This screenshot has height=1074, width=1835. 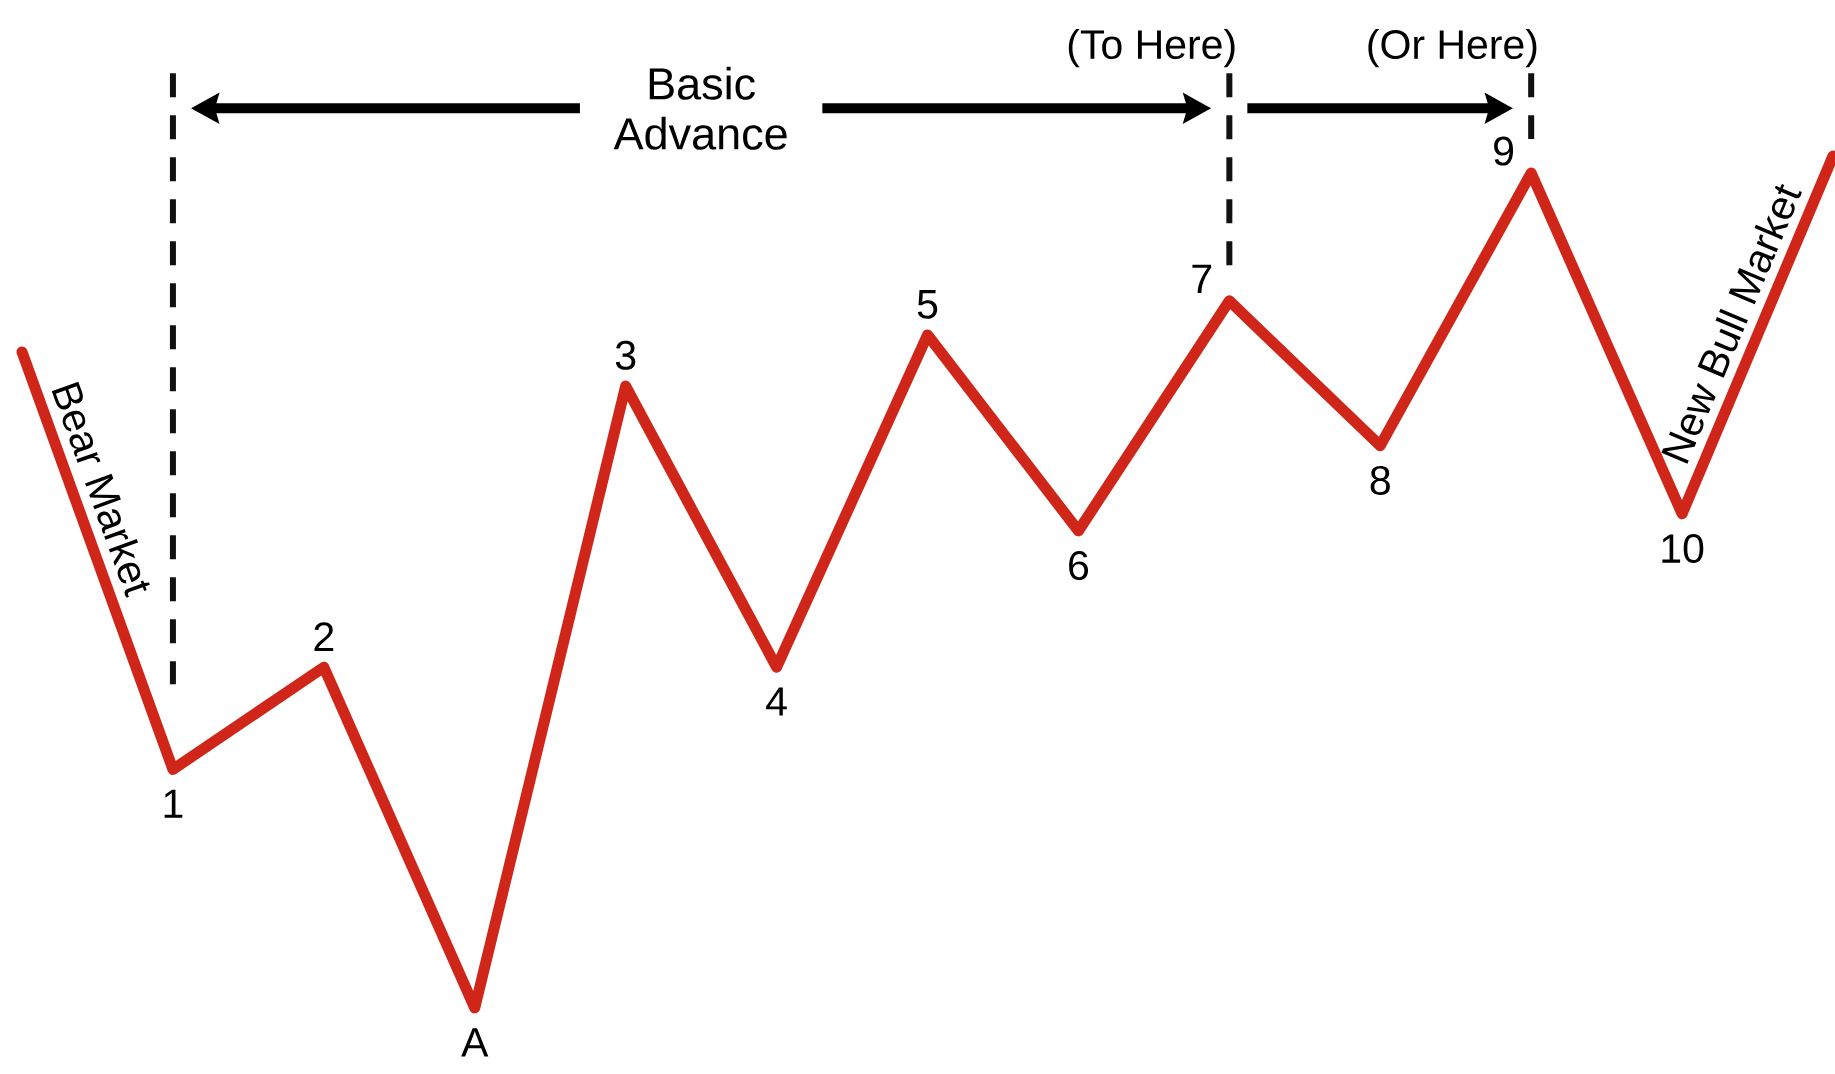 I want to click on x-tick-label: 2, so click(x=324, y=636).